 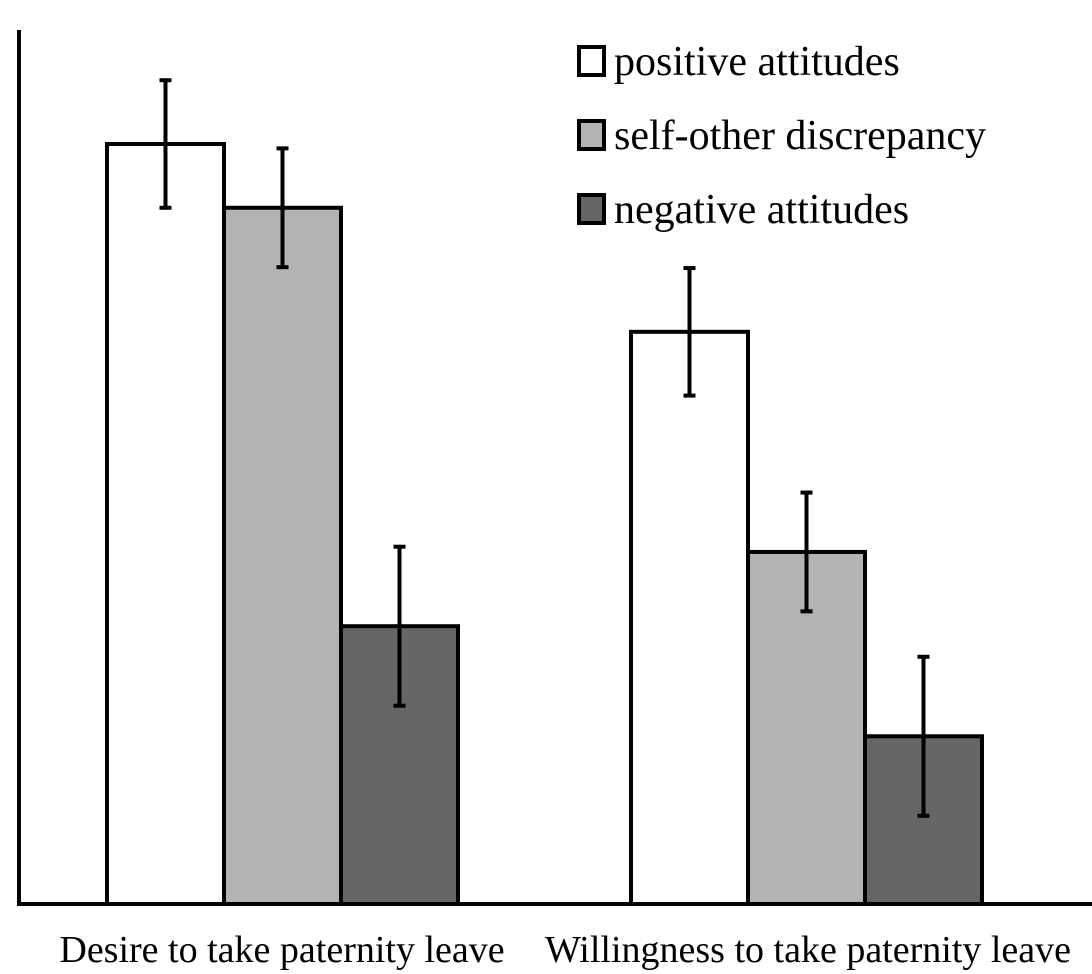 I want to click on legend-label: negative attitudes, so click(x=761, y=210).